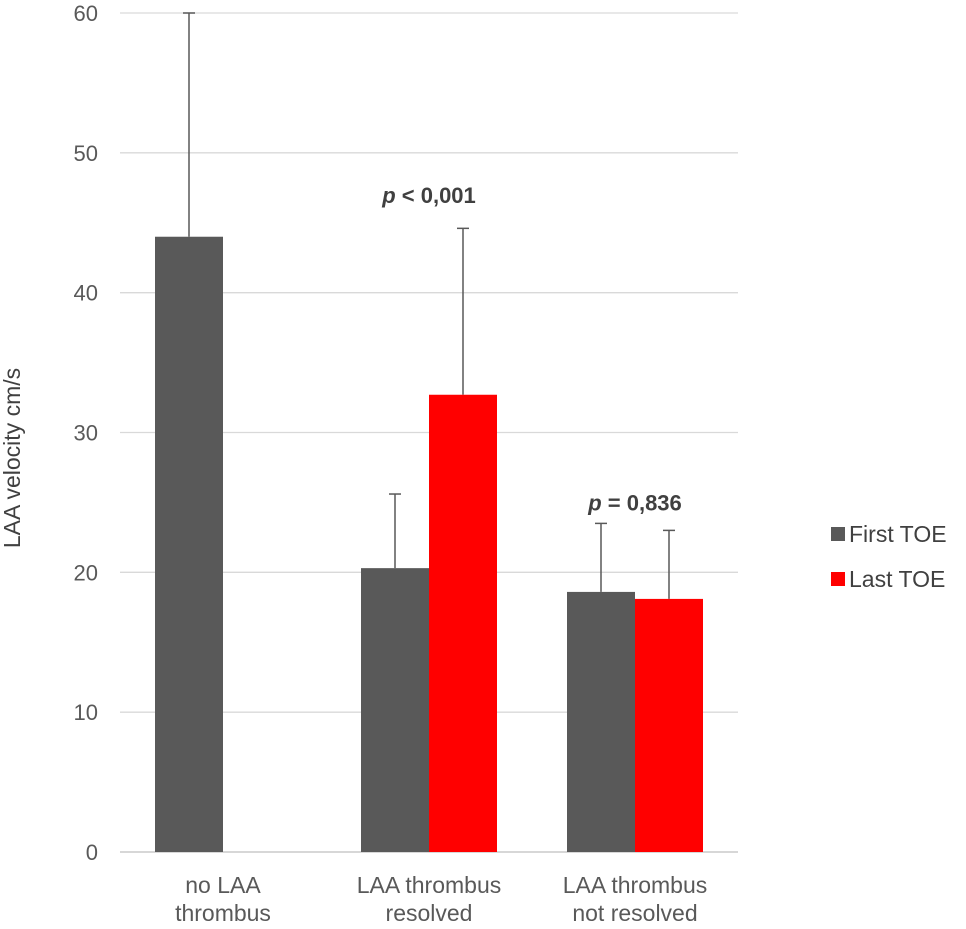  Describe the element at coordinates (429, 899) in the screenshot. I see `x-category-label: LAA thrombus resolved` at that location.